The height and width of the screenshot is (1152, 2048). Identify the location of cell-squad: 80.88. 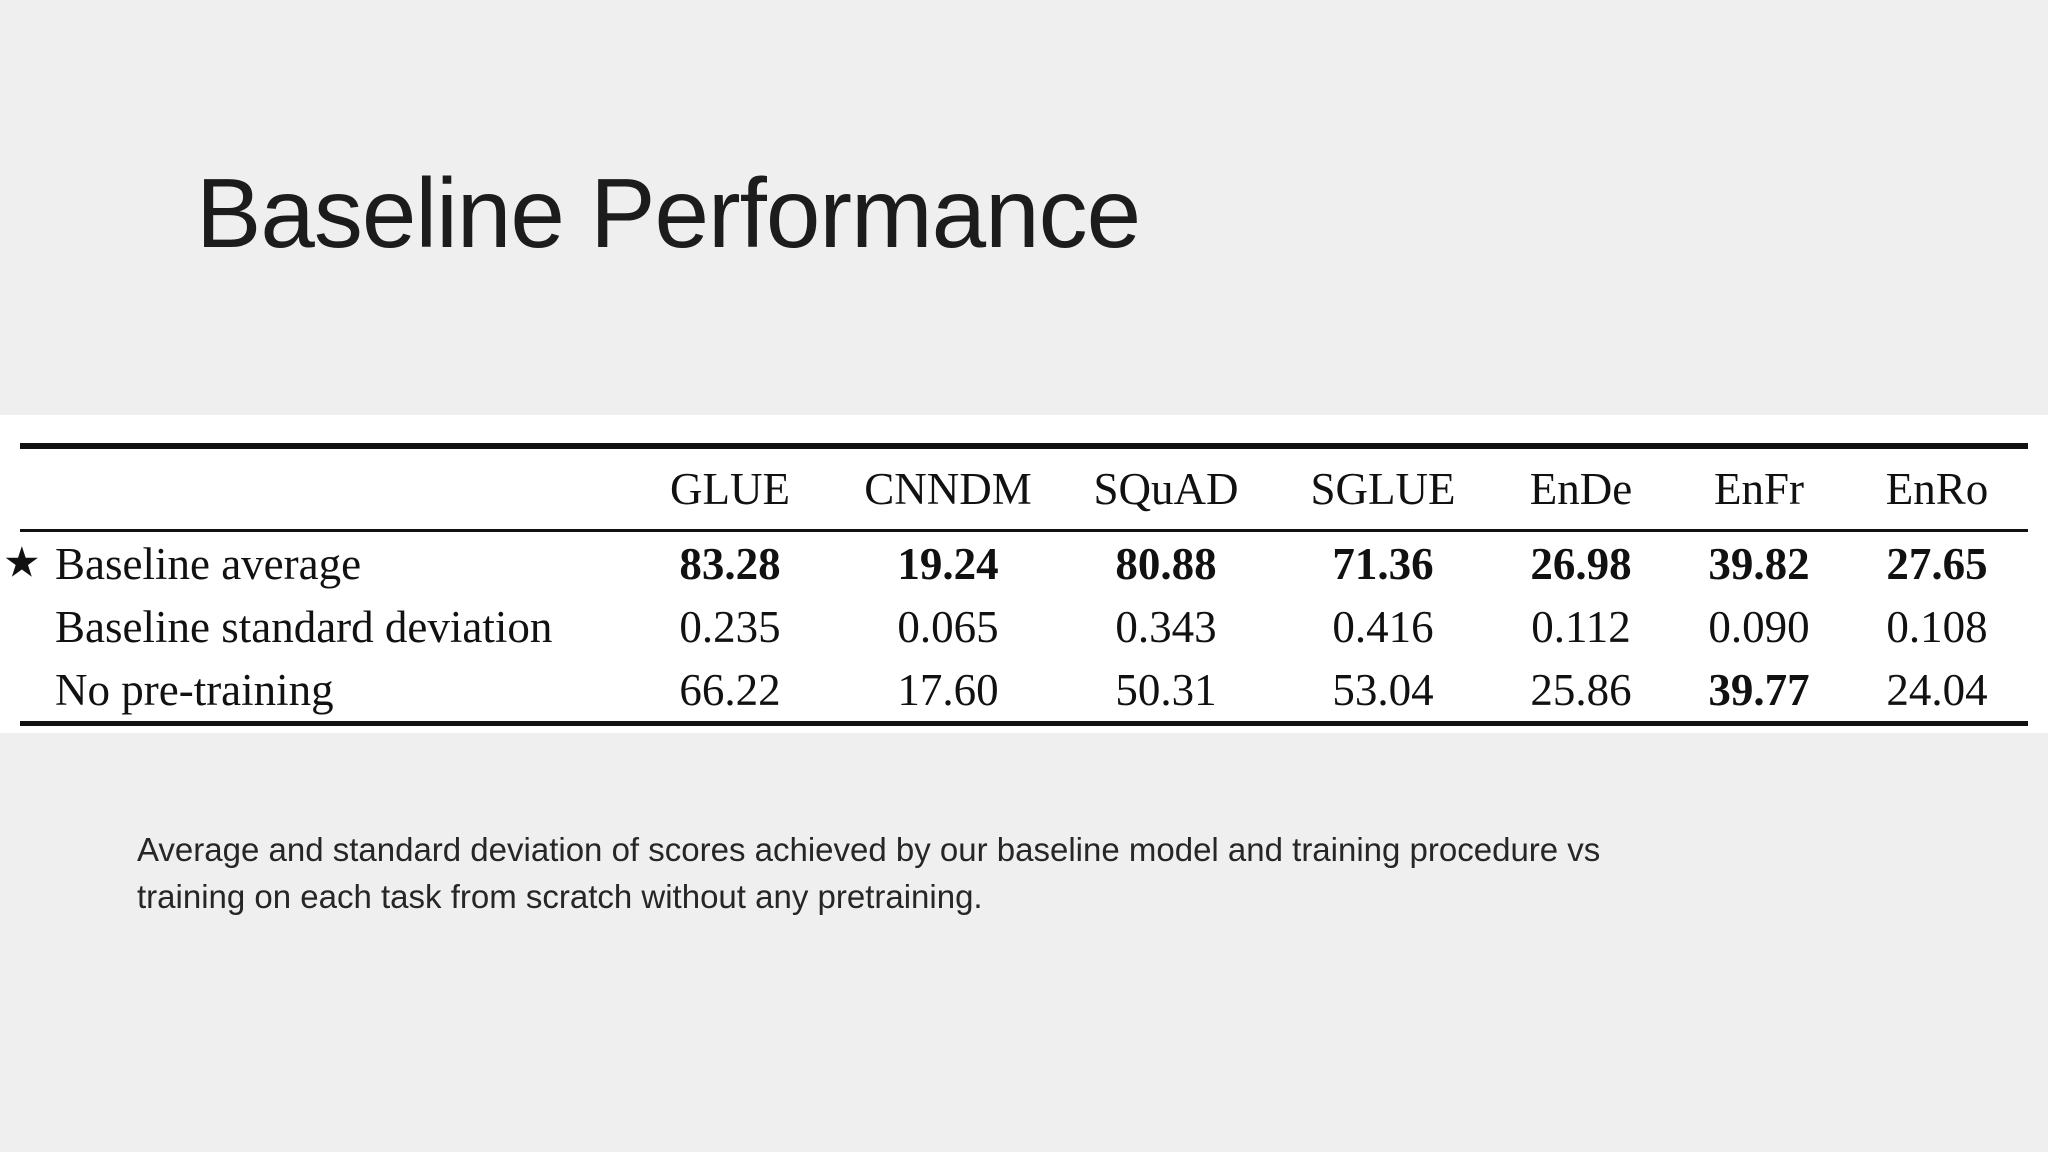
(1166, 563).